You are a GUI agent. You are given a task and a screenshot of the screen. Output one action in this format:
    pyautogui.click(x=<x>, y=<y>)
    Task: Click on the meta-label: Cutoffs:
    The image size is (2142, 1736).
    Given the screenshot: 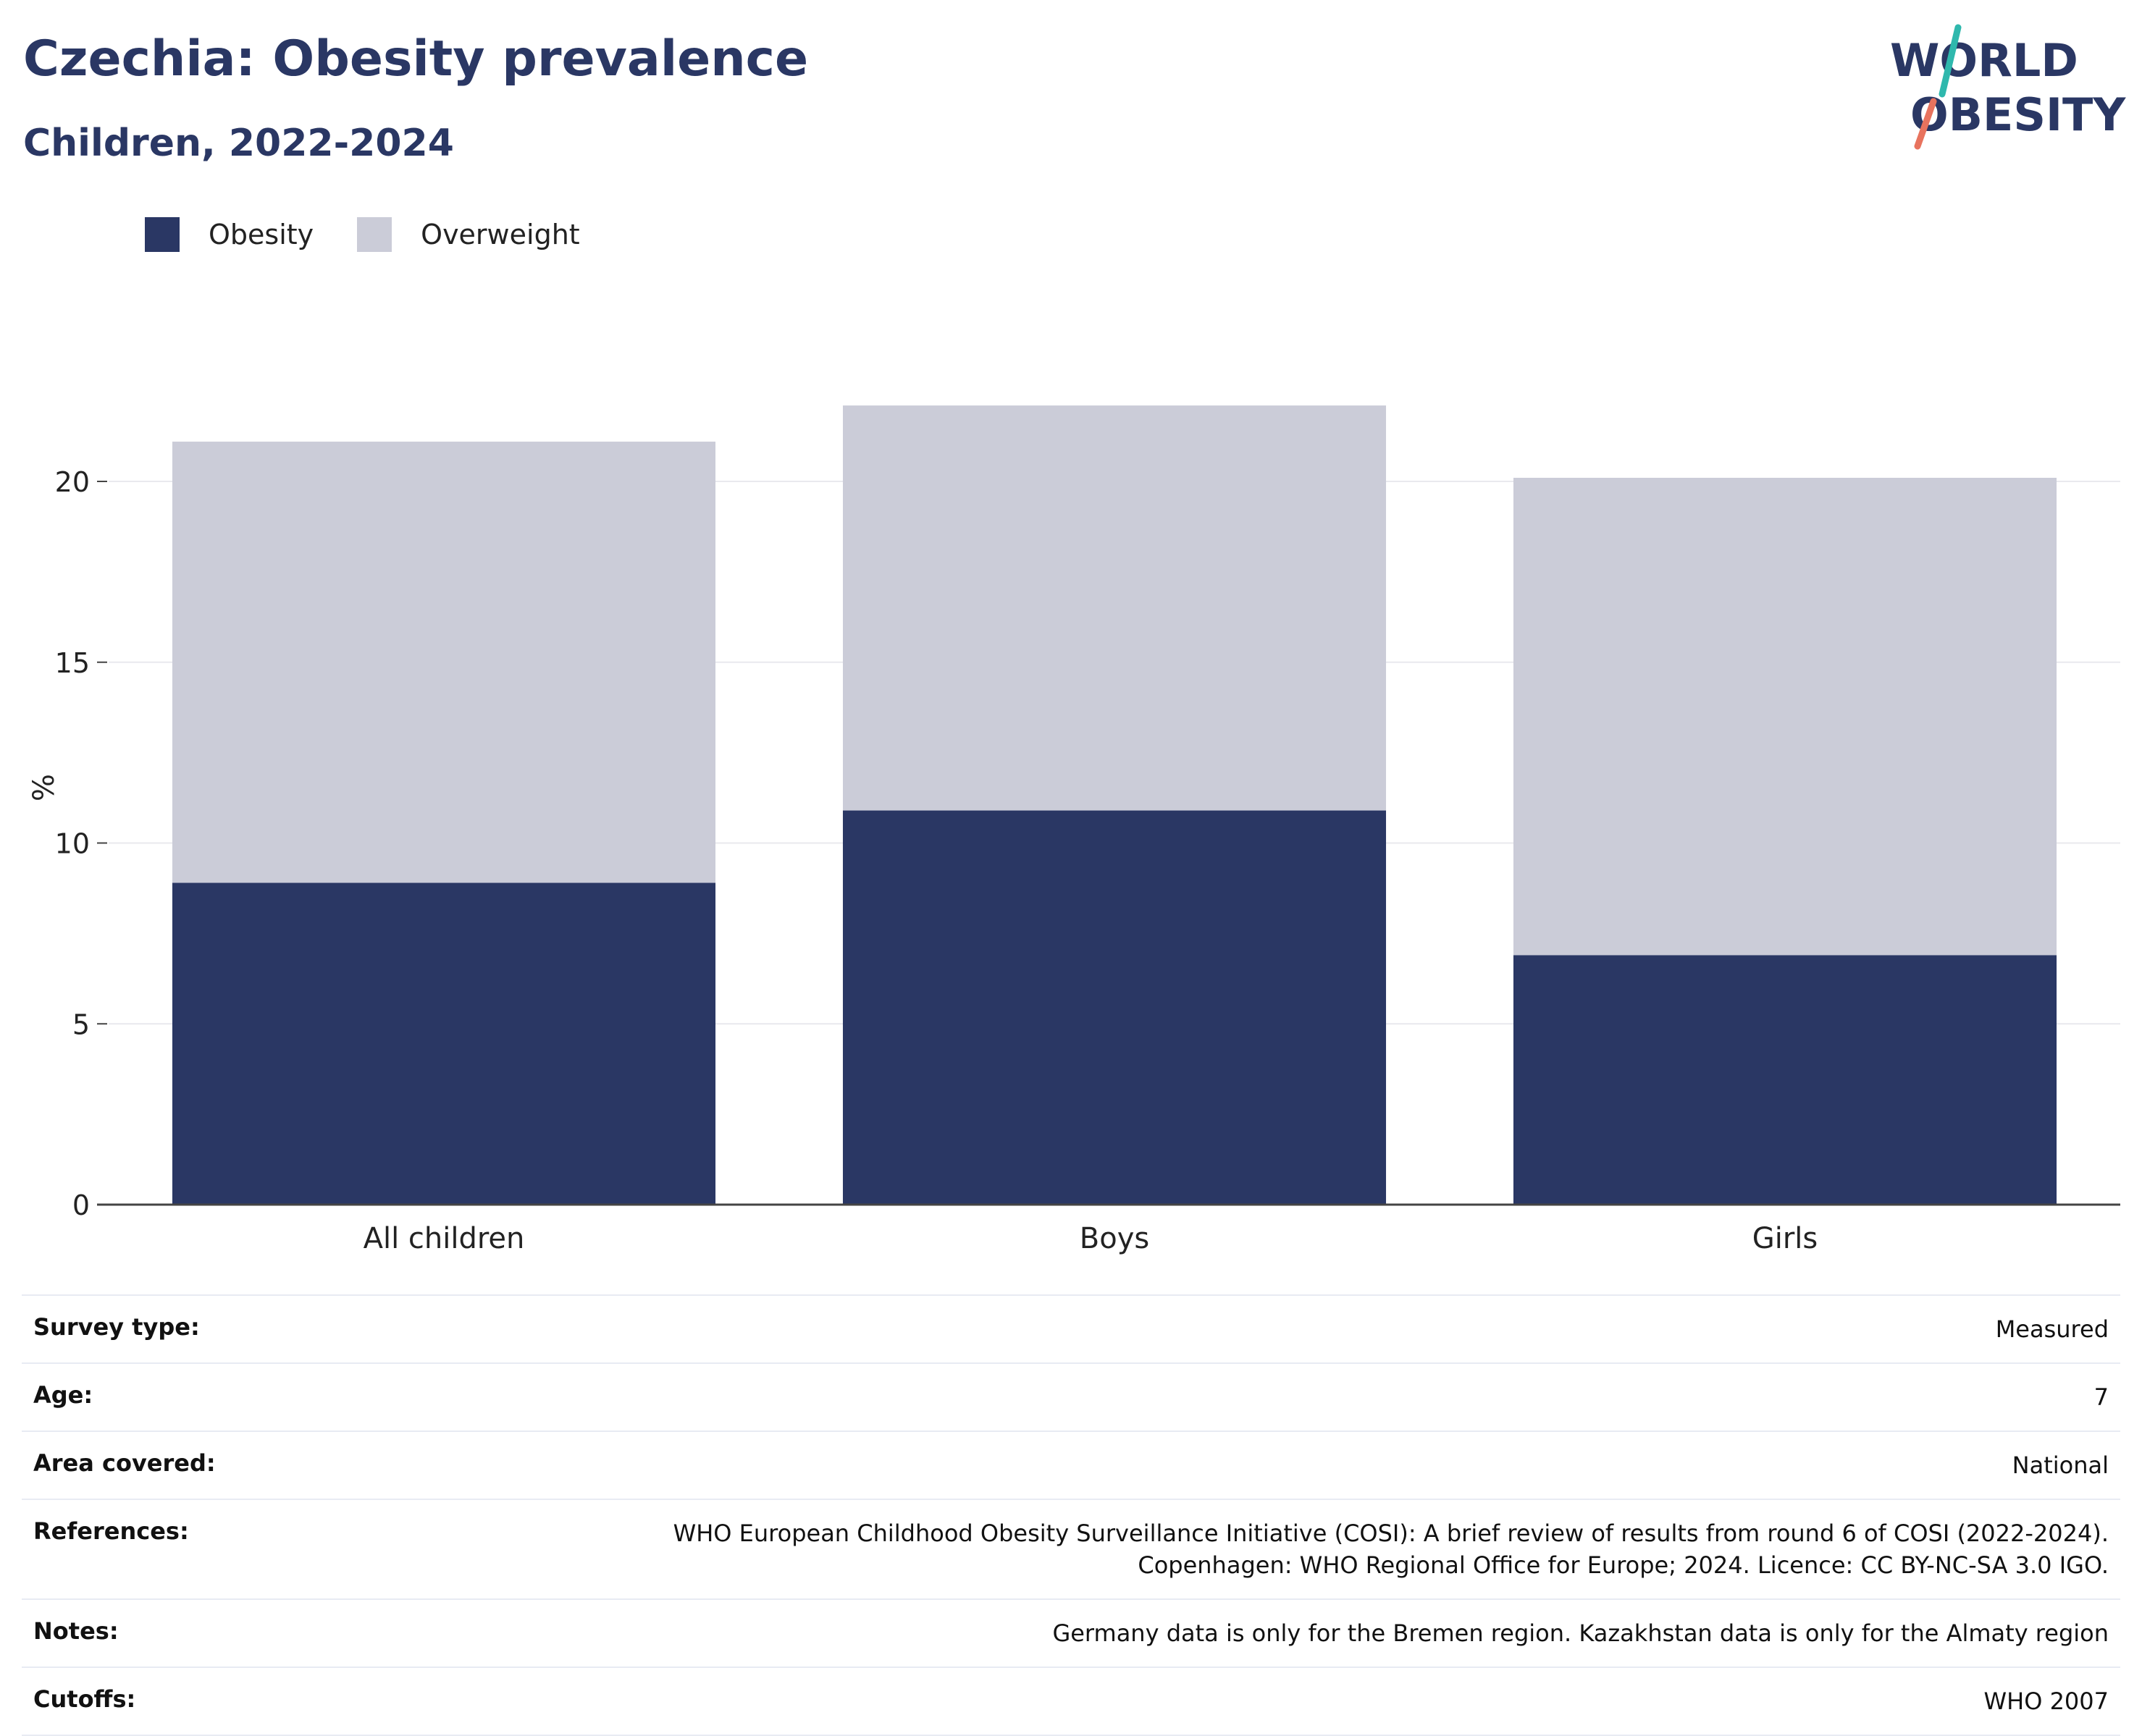 What is the action you would take?
    pyautogui.click(x=84, y=1699)
    